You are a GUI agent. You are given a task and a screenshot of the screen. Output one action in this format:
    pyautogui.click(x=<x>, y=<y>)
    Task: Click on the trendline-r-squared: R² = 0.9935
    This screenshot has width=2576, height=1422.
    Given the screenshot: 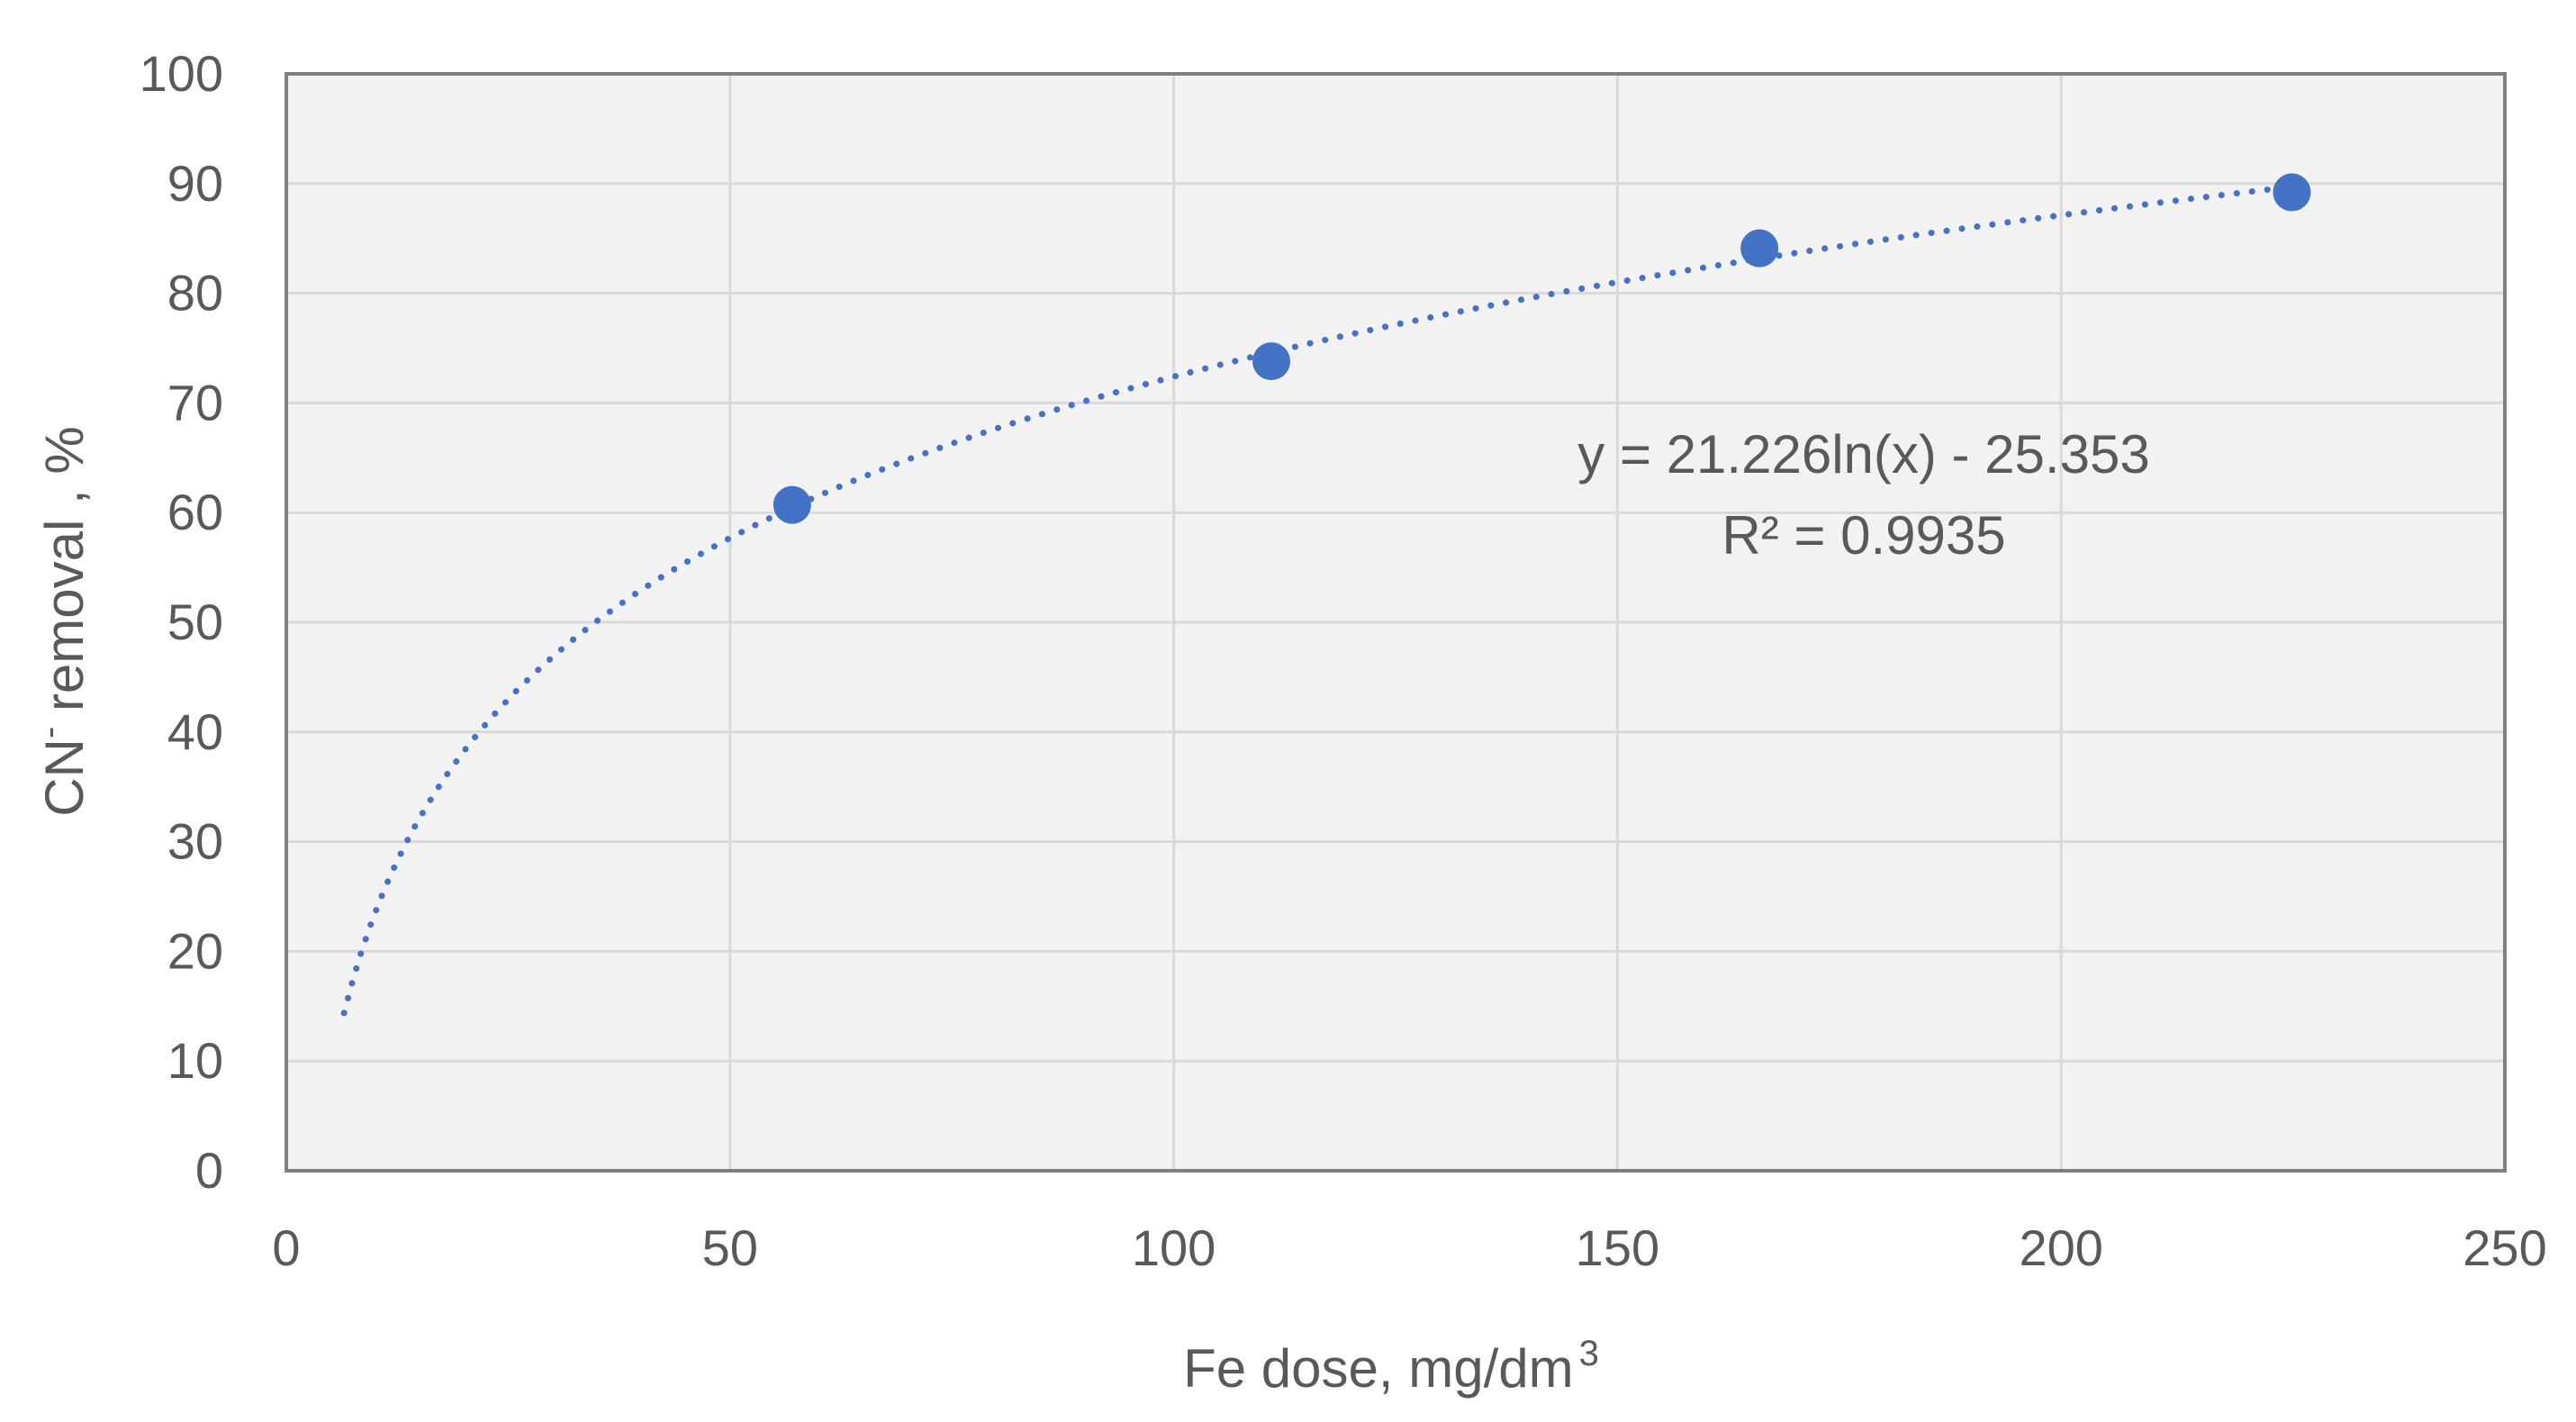 What is the action you would take?
    pyautogui.click(x=1863, y=535)
    